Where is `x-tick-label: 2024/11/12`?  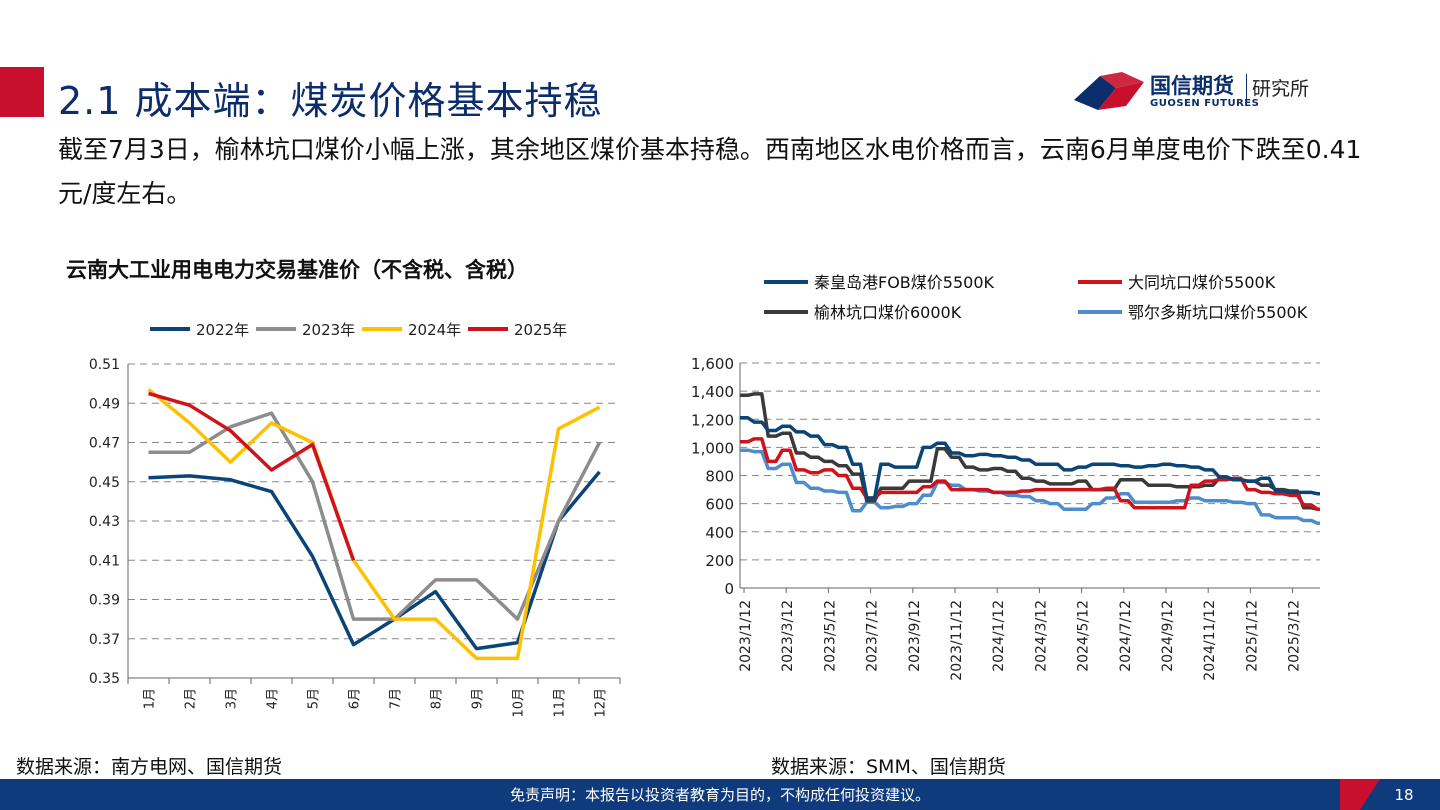
x-tick-label: 2024/11/12 is located at coordinates (1210, 640).